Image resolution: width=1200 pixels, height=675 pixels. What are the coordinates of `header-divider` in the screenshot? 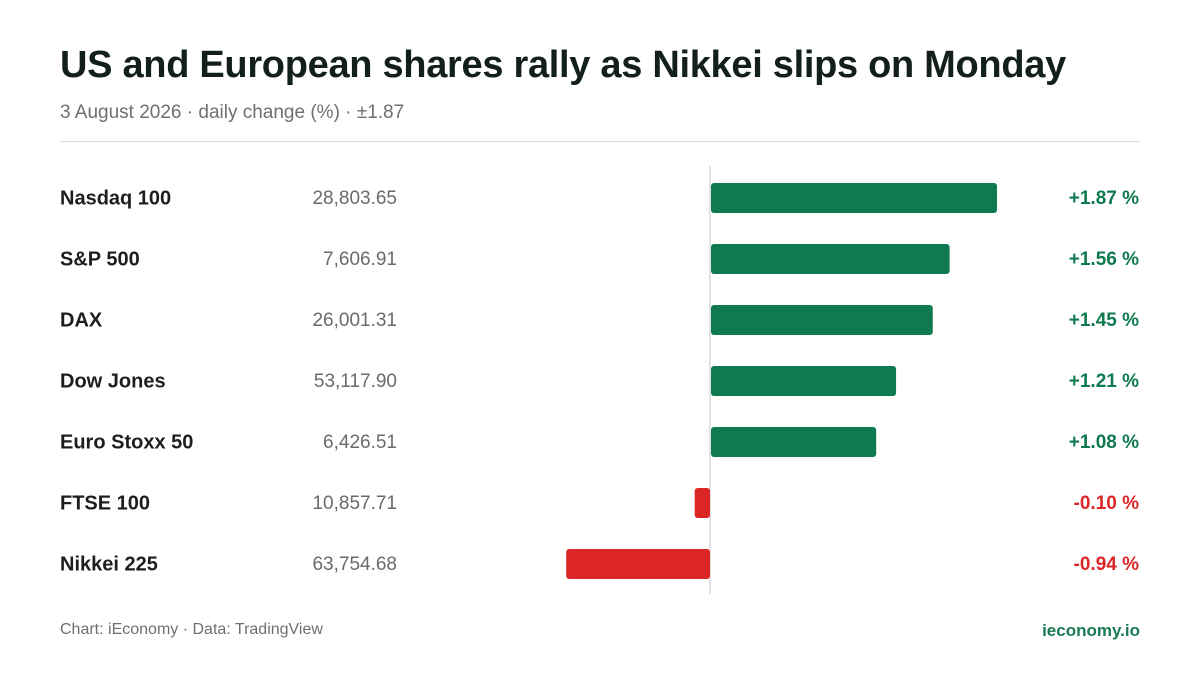 It's located at (600, 141).